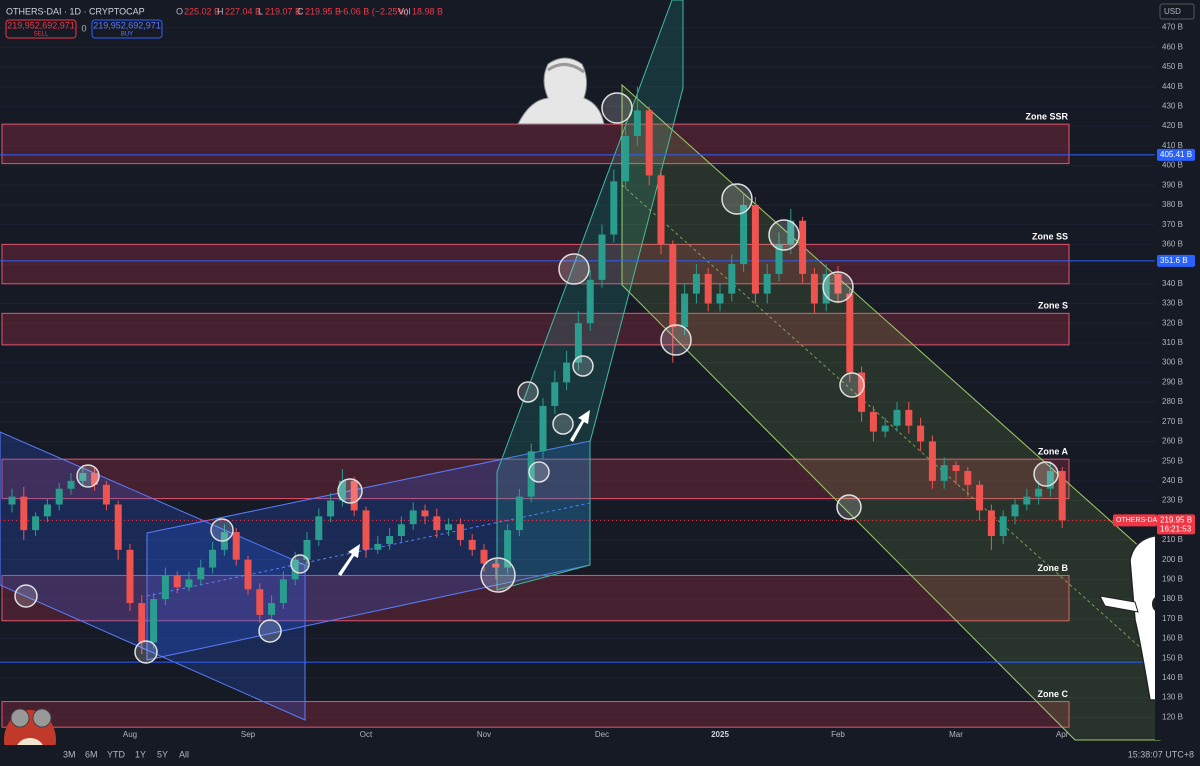  I want to click on y-tick-label: 150 B, so click(1172, 657).